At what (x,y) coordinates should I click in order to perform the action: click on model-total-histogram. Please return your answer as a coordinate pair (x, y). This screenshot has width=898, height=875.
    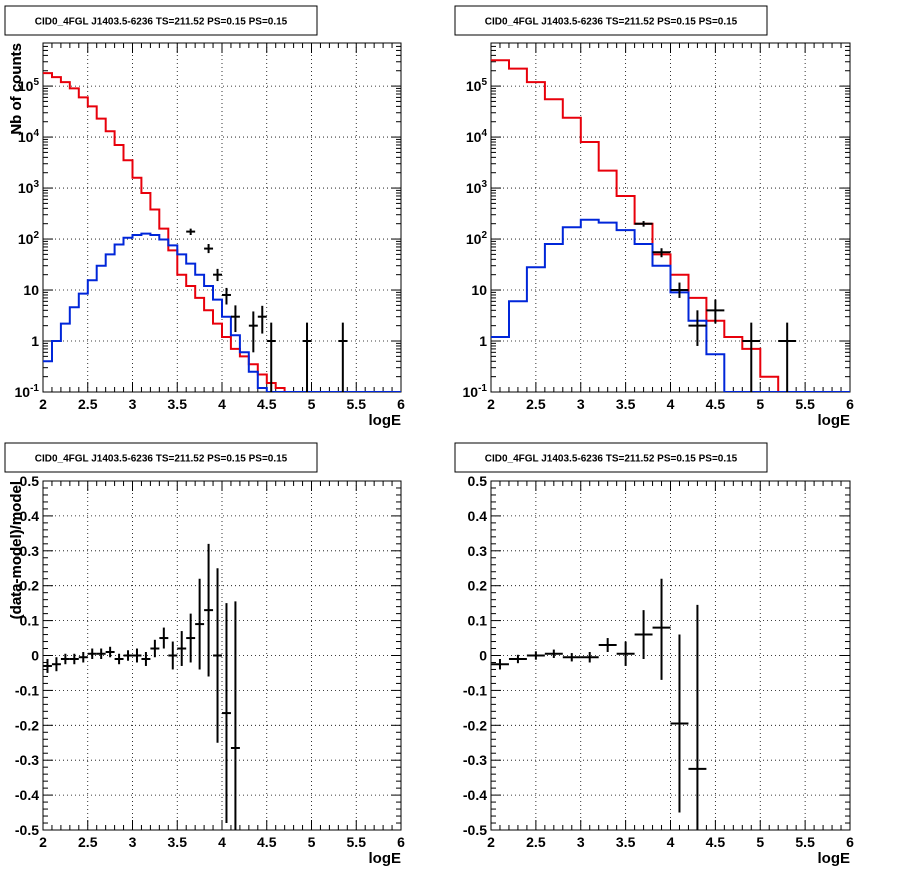
    Looking at the image, I should click on (222, 232).